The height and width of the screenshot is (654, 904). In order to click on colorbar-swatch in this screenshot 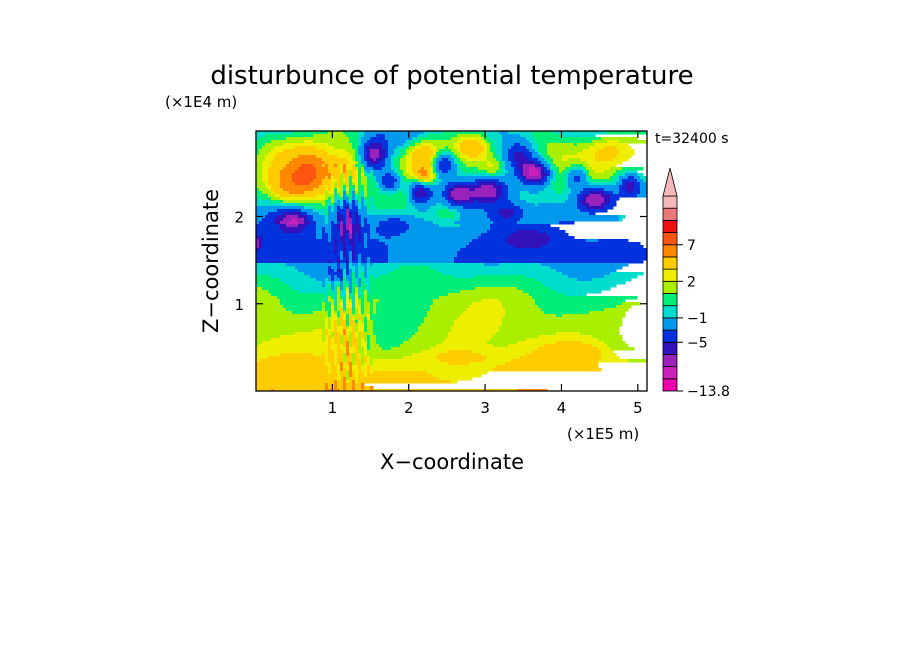, I will do `click(670, 214)`.